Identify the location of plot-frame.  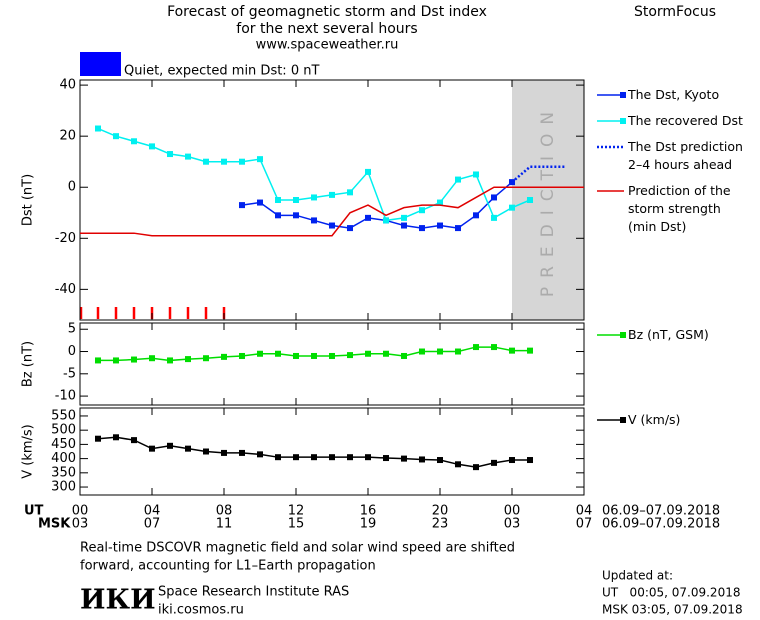
(332, 451).